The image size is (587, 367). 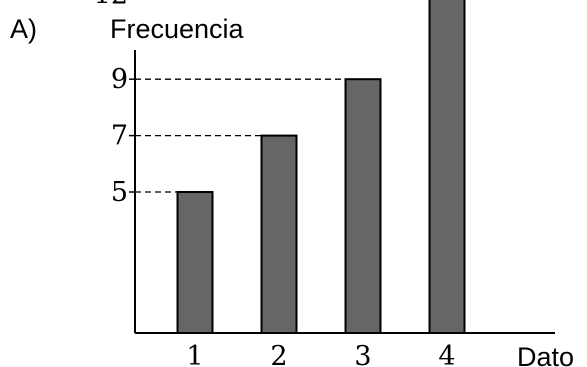 What do you see at coordinates (23, 29) in the screenshot?
I see `panel-label: A)` at bounding box center [23, 29].